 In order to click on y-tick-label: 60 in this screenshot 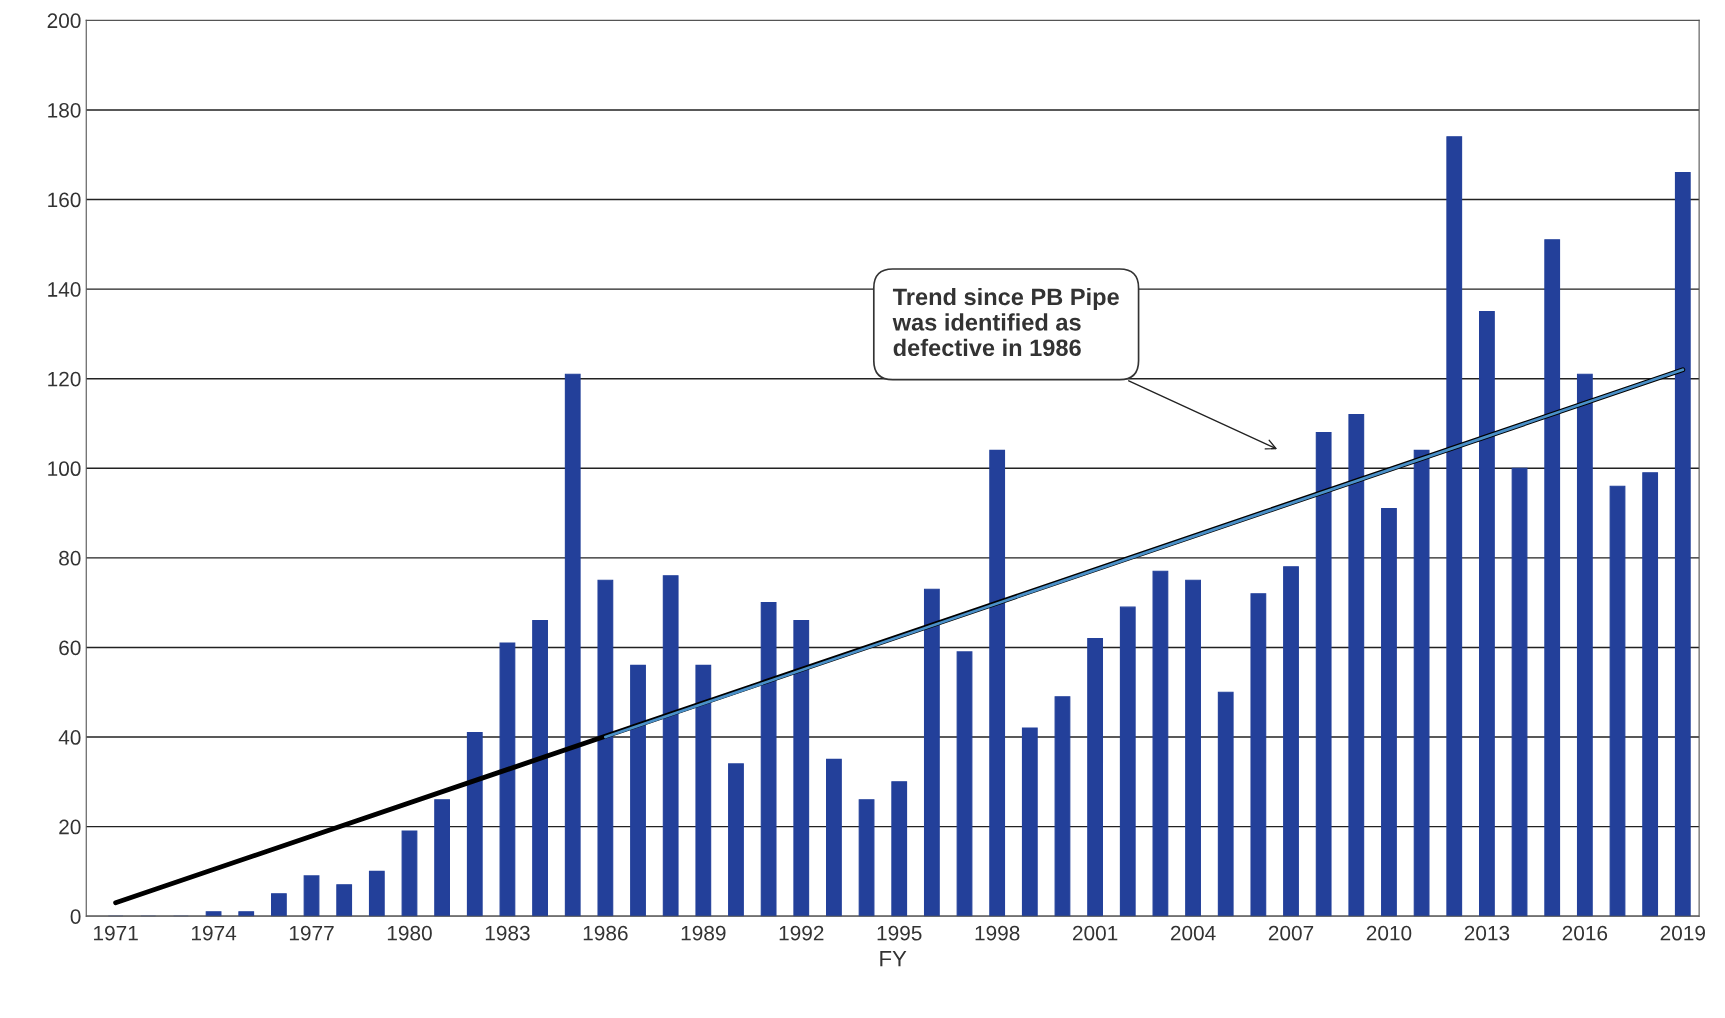, I will do `click(70, 648)`.